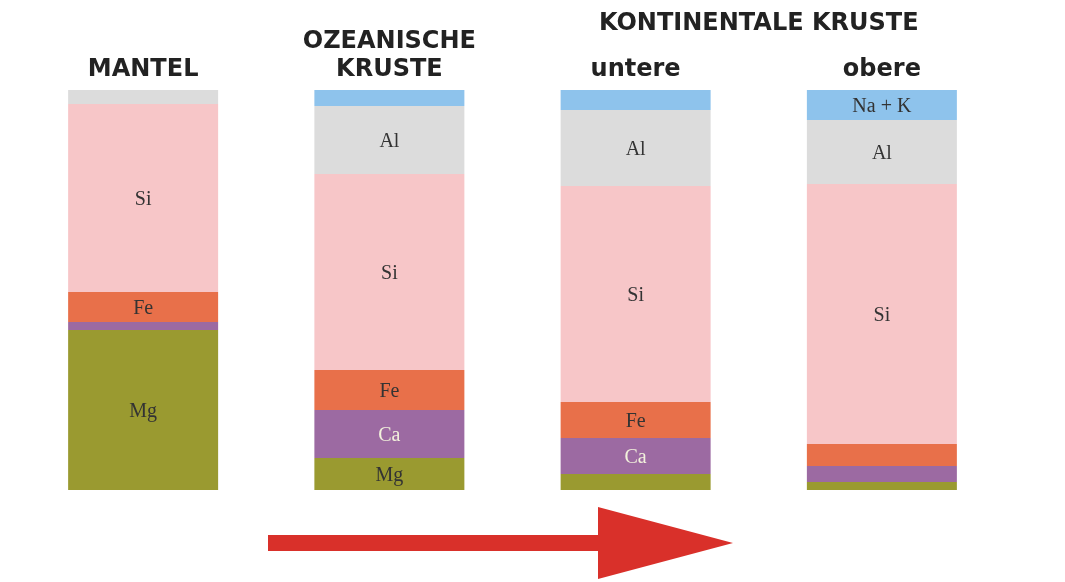 This screenshot has height=582, width=1065. What do you see at coordinates (635, 68) in the screenshot?
I see `x-tick-label: untere` at bounding box center [635, 68].